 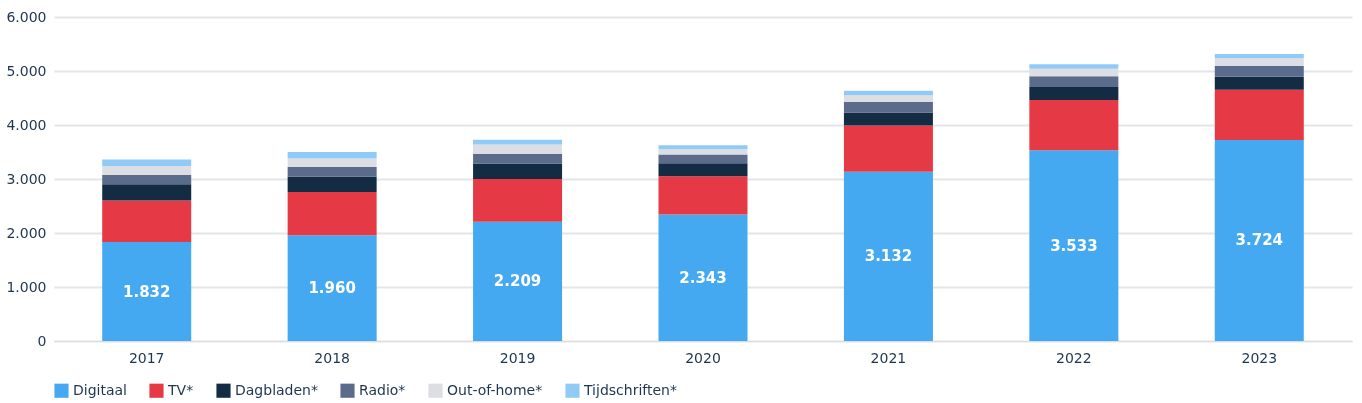 What do you see at coordinates (332, 357) in the screenshot?
I see `x-tick-label: 2018` at bounding box center [332, 357].